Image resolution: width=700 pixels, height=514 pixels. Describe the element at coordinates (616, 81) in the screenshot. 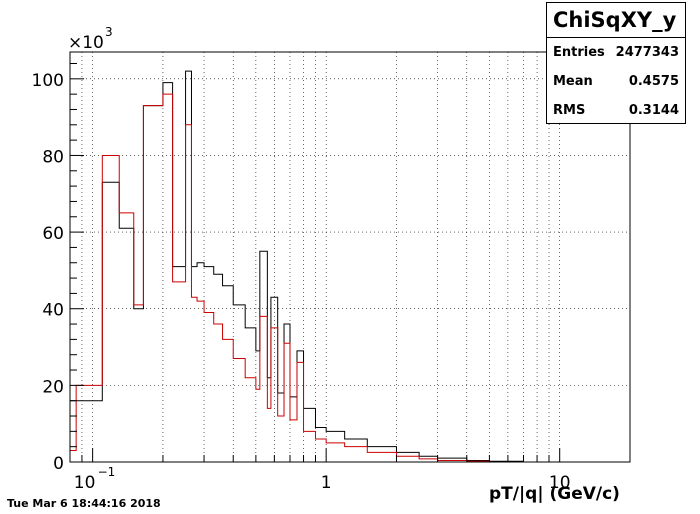

I see `stats-row-mean: Mean 0.4575` at that location.